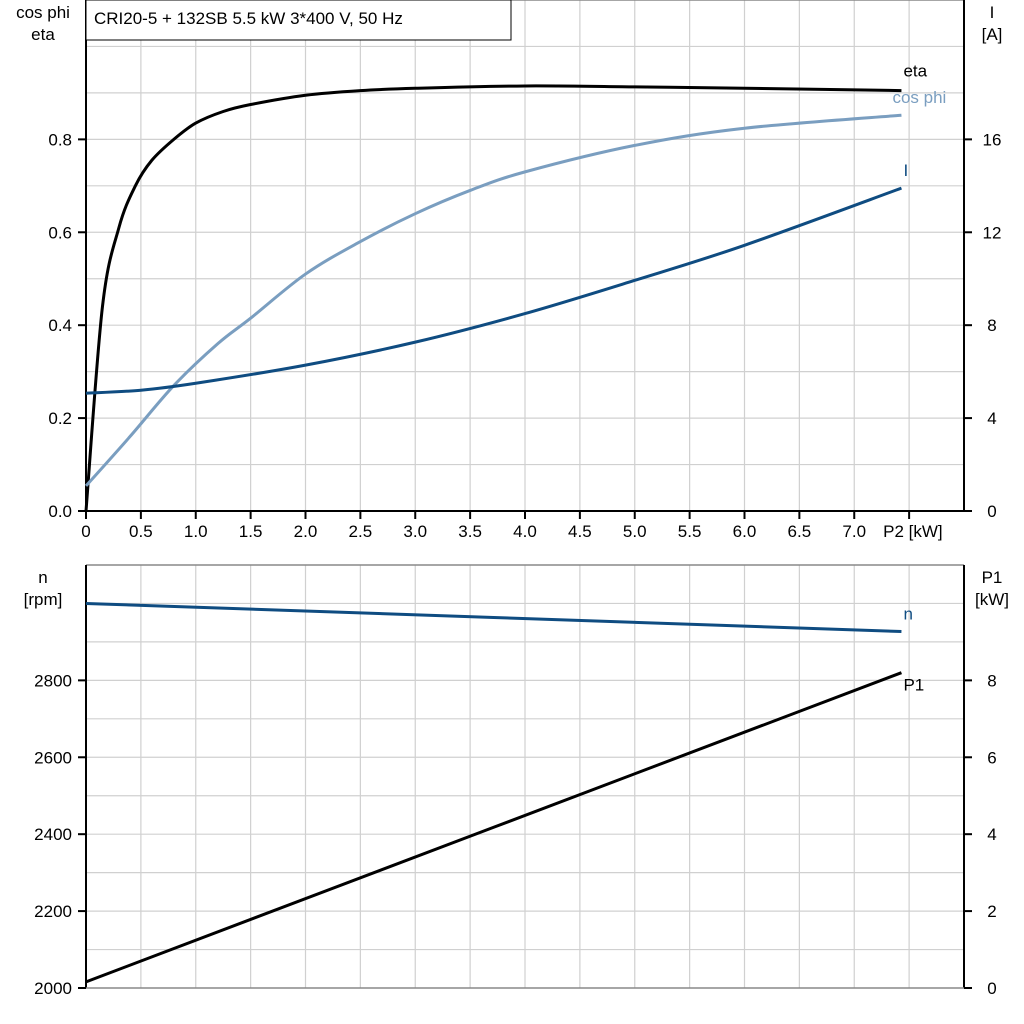 This screenshot has height=1024, width=1024. What do you see at coordinates (991, 757) in the screenshot?
I see `right-tick-label: 6` at bounding box center [991, 757].